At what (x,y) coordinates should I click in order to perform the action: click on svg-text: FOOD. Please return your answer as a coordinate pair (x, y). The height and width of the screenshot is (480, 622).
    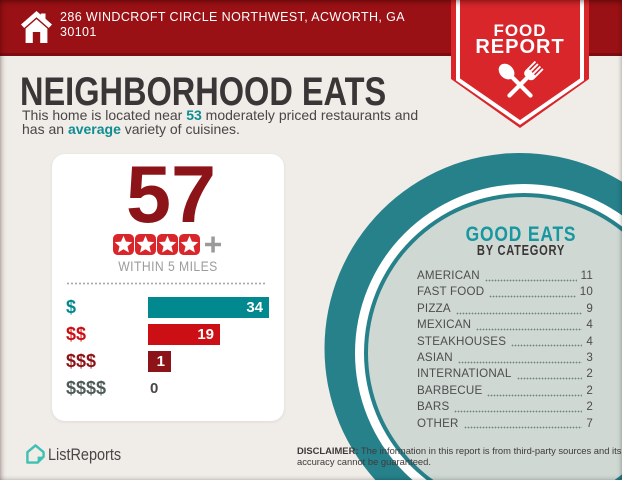
    Looking at the image, I should click on (519, 30).